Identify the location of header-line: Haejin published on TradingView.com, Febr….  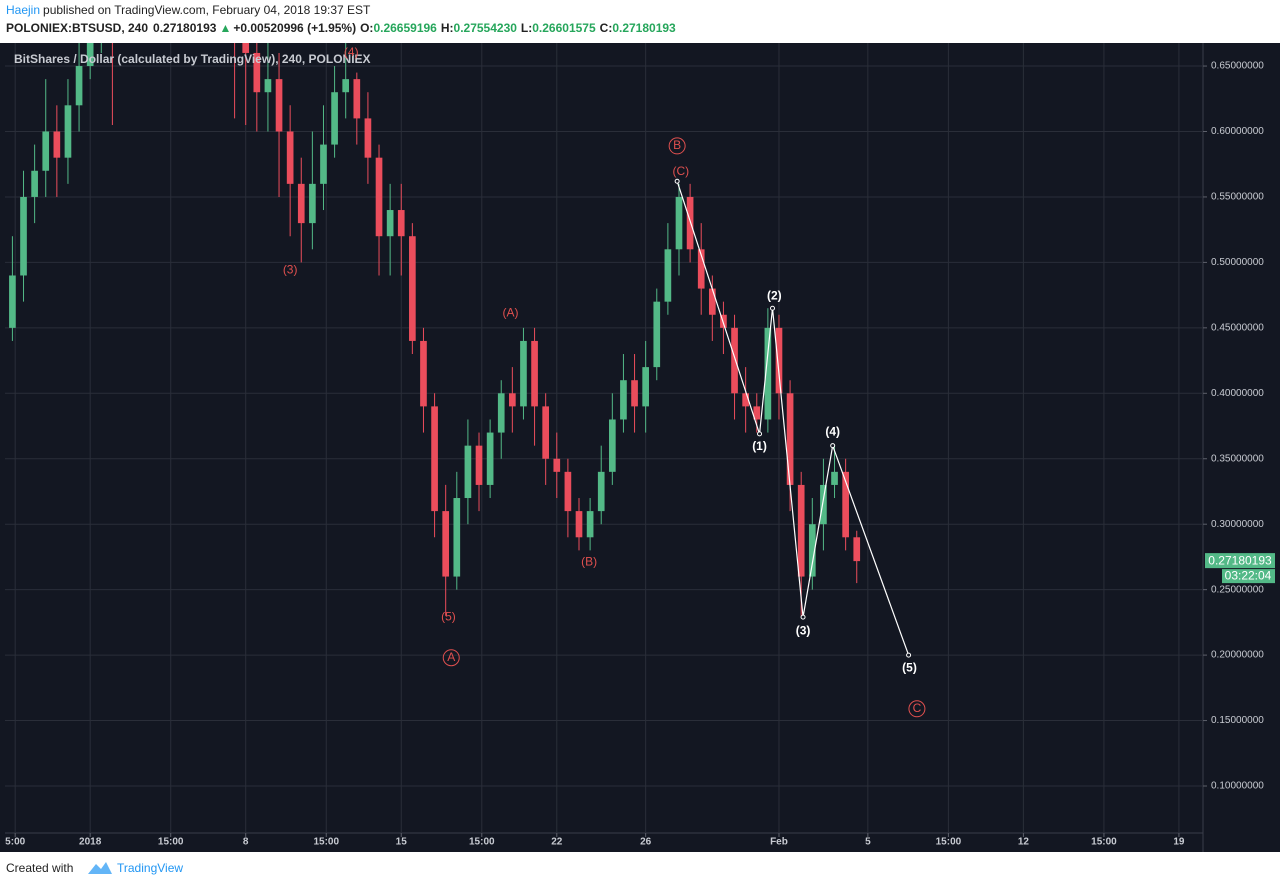
(188, 10).